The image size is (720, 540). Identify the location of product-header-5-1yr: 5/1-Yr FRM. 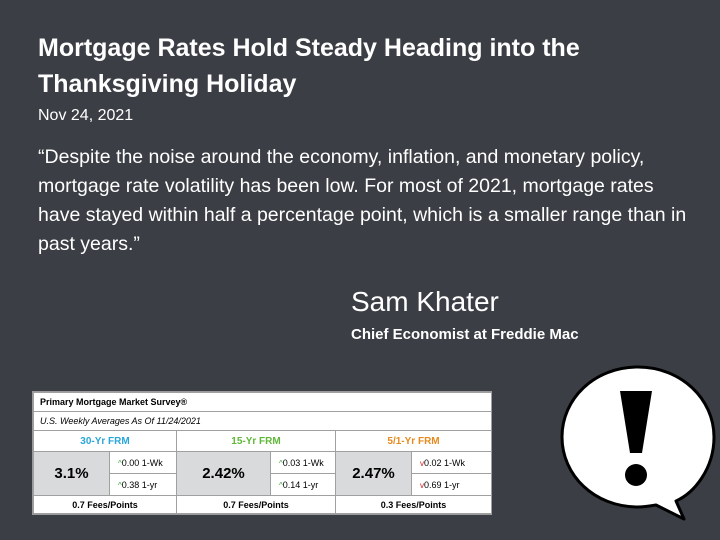
(413, 441).